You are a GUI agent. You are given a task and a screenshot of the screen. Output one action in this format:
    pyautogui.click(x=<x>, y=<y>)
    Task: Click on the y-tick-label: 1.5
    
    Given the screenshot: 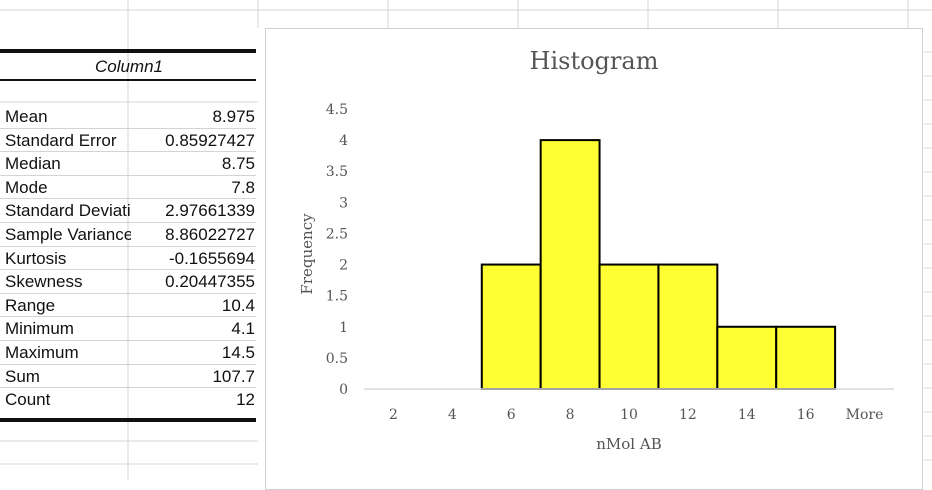 What is the action you would take?
    pyautogui.click(x=337, y=297)
    